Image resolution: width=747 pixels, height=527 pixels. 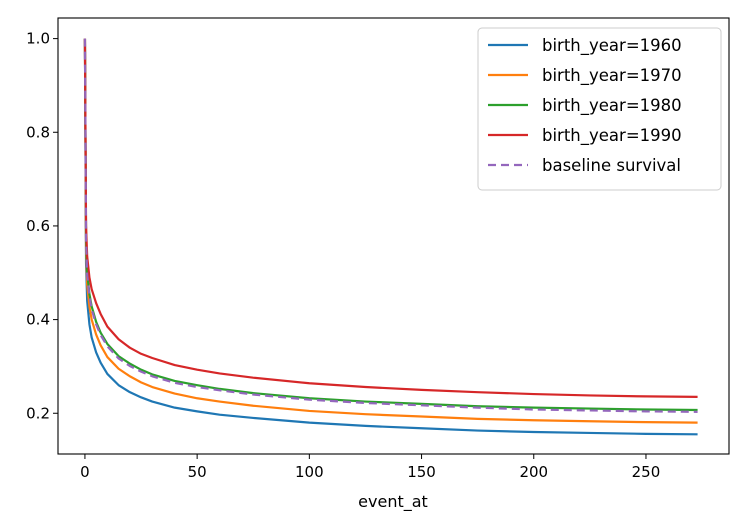 I want to click on y-tick-label: 1.0, so click(x=38, y=39).